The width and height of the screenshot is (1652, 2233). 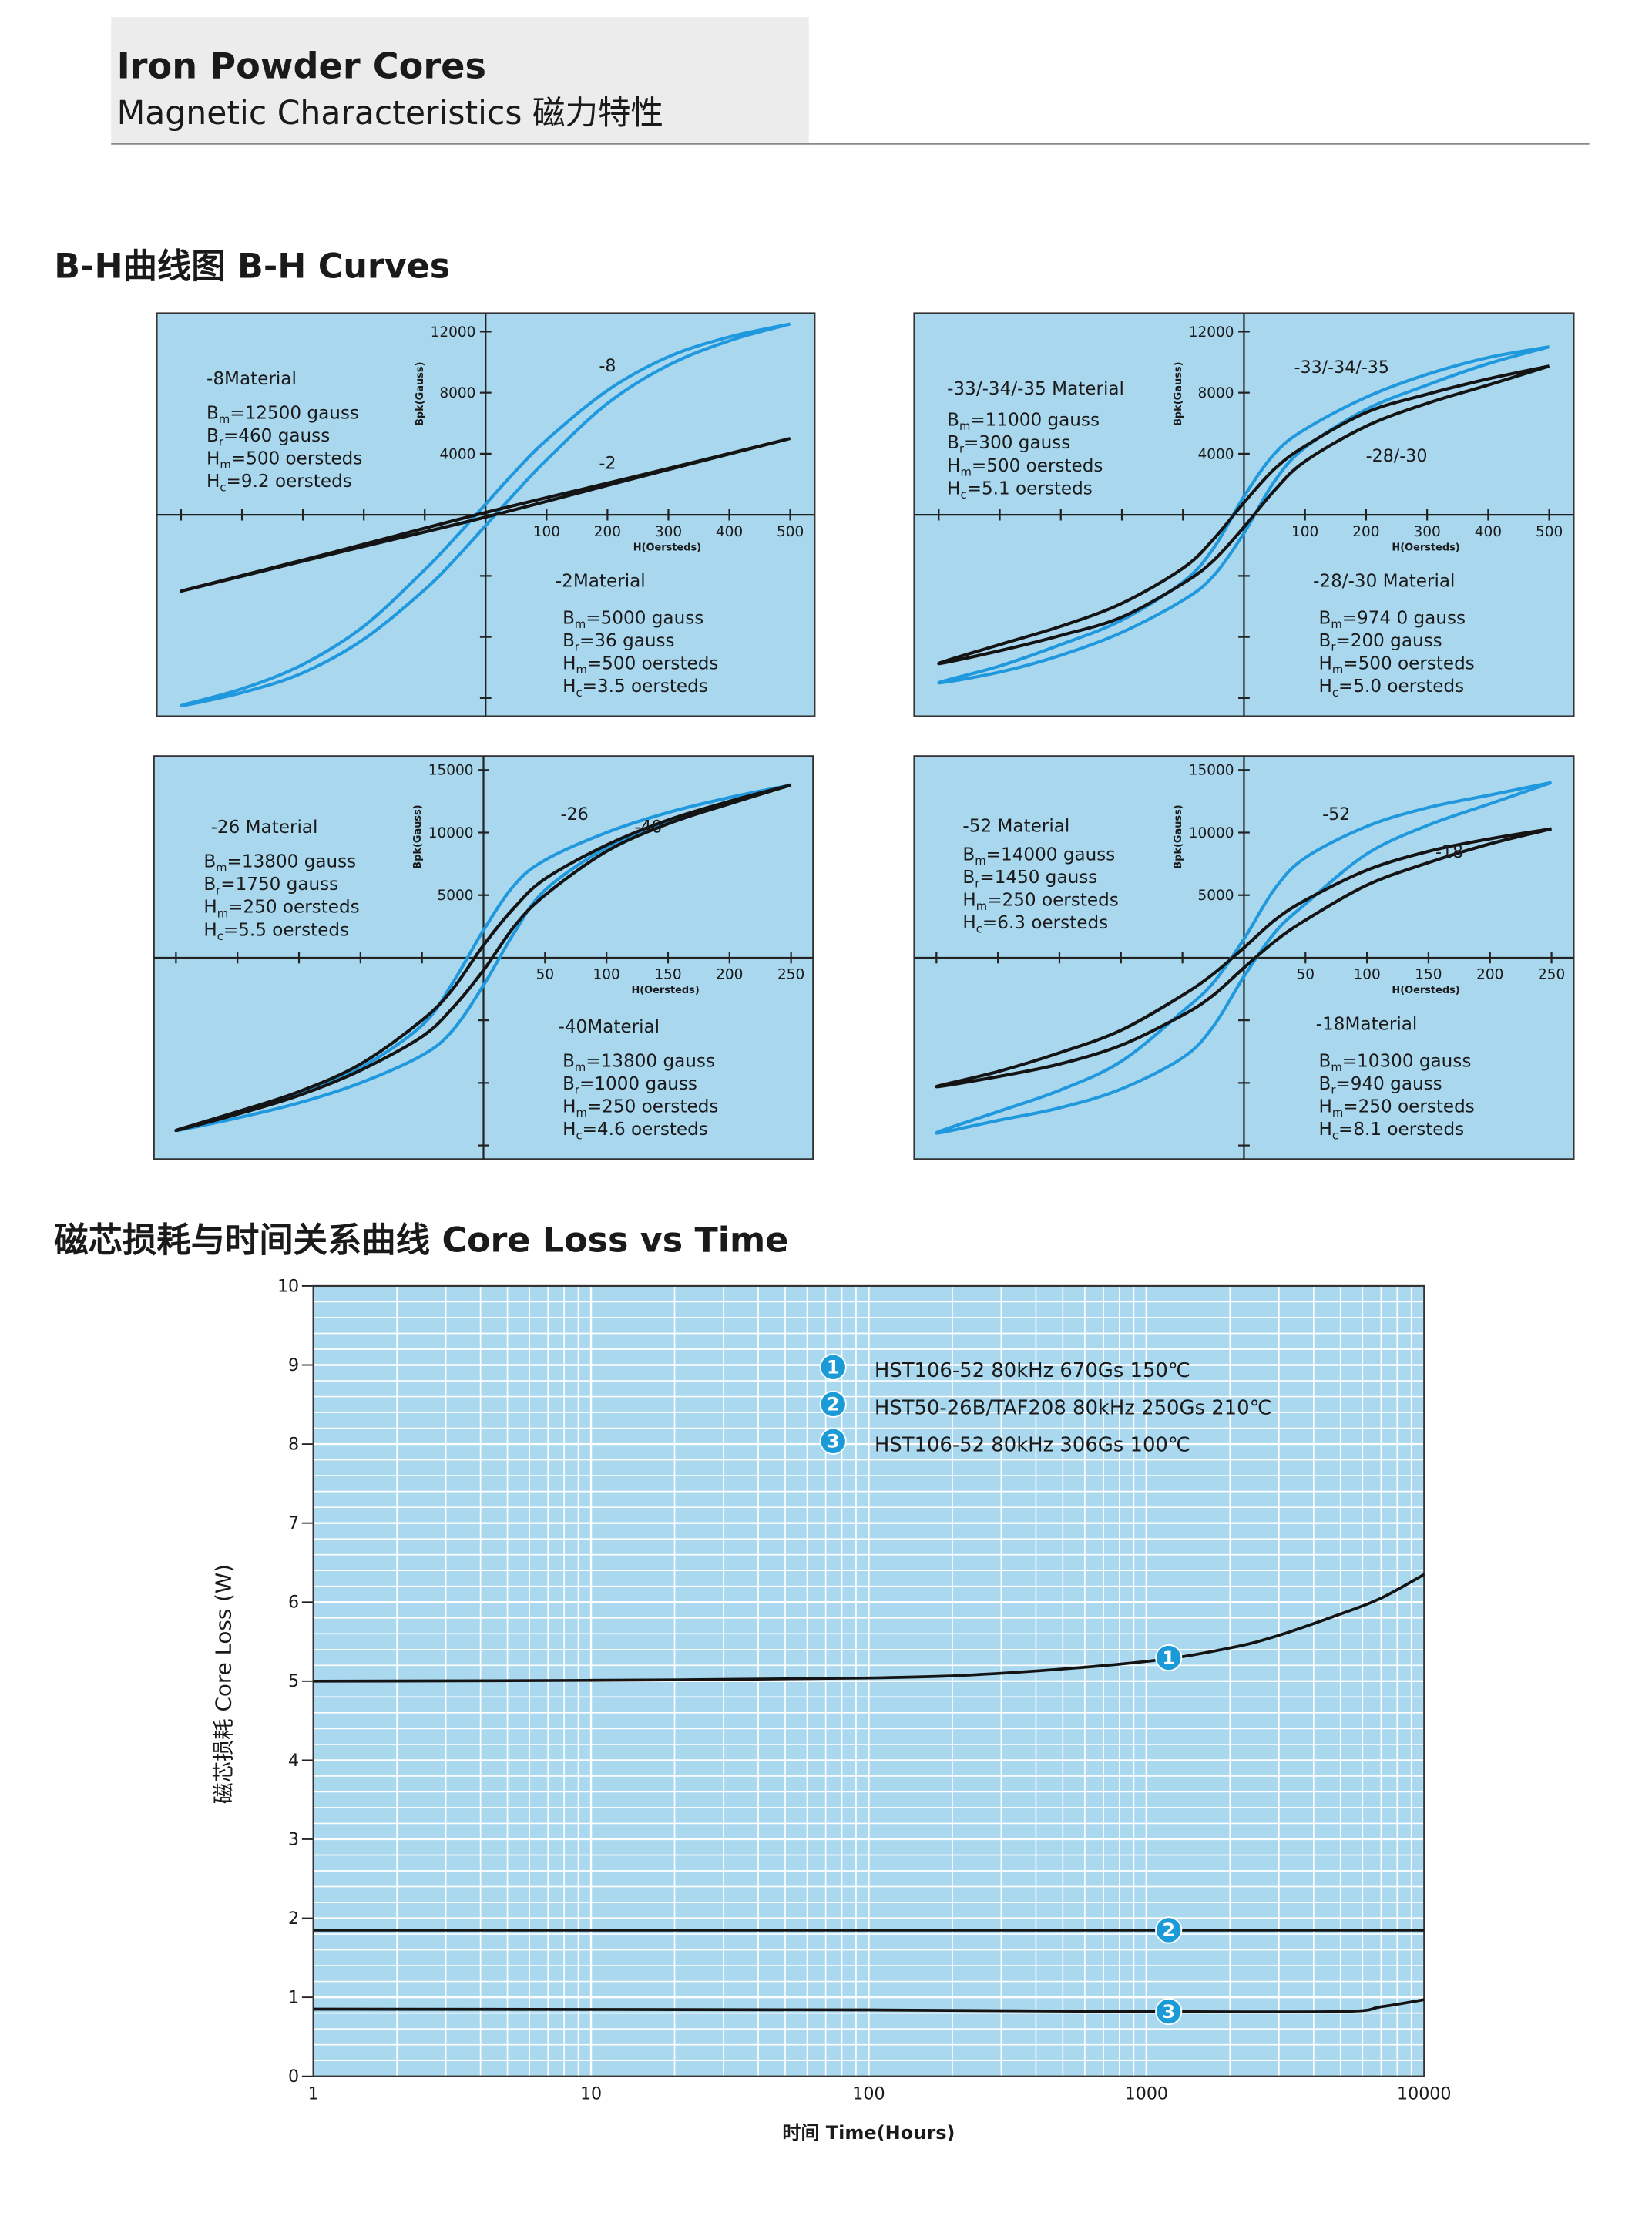 What do you see at coordinates (629, 1086) in the screenshot?
I see `material-param: Br=1000 gauss` at bounding box center [629, 1086].